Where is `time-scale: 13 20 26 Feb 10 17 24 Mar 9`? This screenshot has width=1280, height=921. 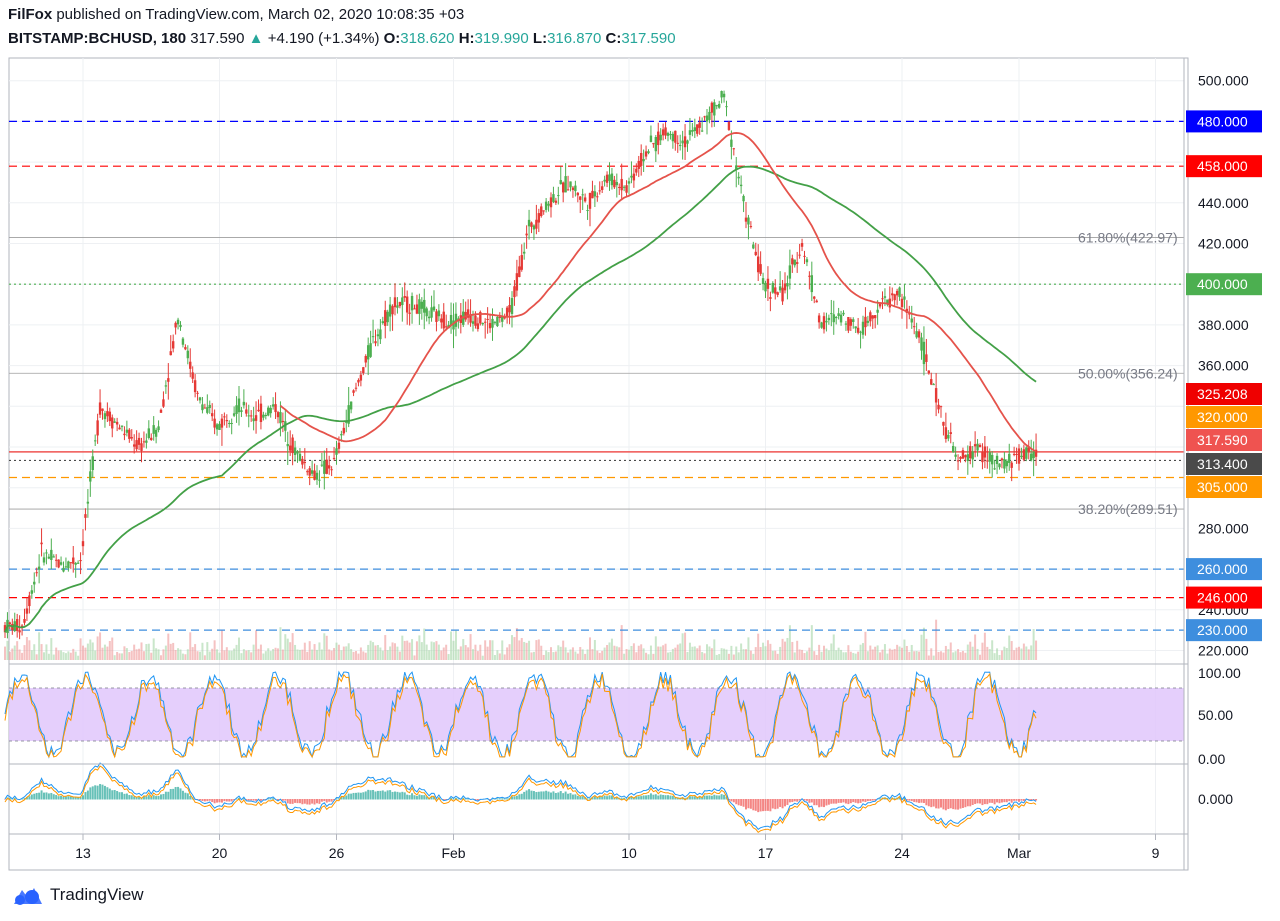
time-scale: 13 20 26 Feb 10 17 24 Mar 9 is located at coordinates (617, 847).